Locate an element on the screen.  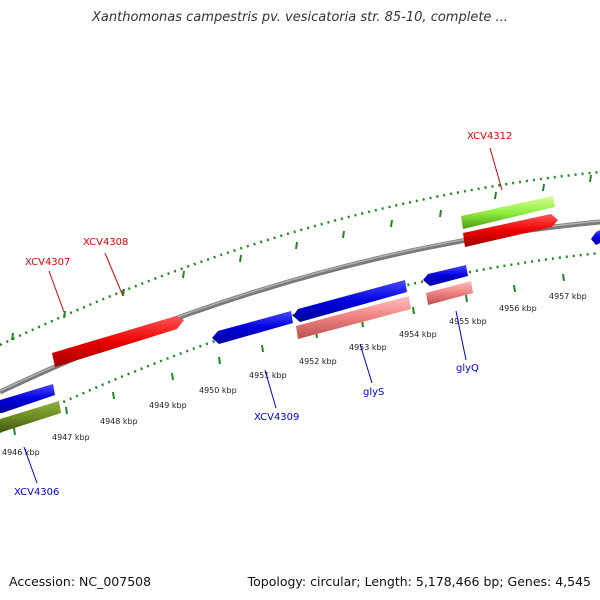
tick-label: 4949 kbp is located at coordinates (168, 405).